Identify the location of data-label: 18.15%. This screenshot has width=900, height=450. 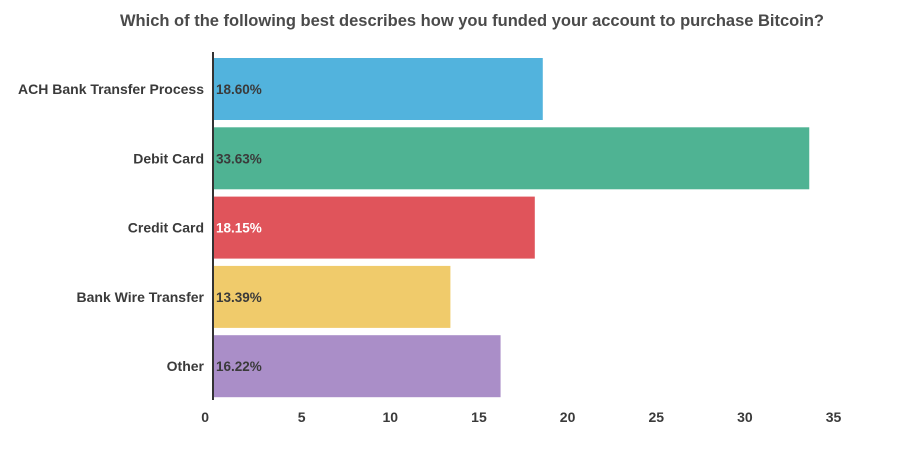
(239, 228).